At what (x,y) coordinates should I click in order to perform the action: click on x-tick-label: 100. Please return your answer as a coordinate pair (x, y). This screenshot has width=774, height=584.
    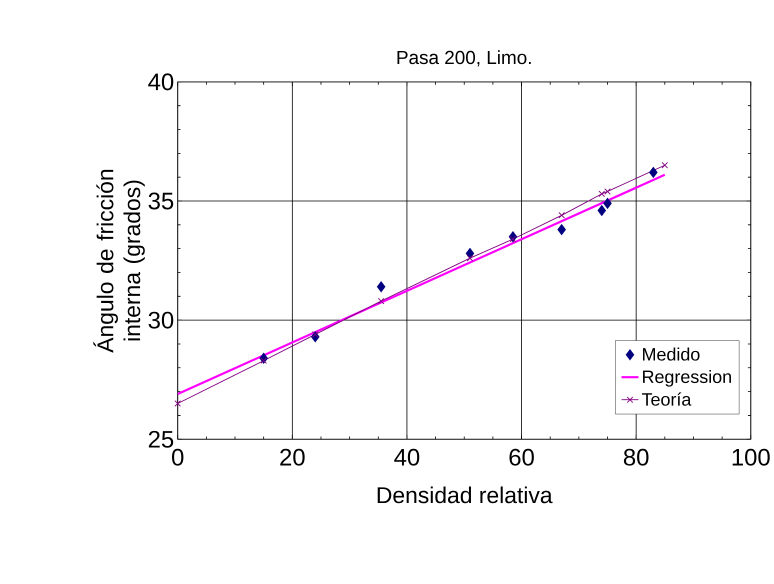
    Looking at the image, I should click on (751, 457).